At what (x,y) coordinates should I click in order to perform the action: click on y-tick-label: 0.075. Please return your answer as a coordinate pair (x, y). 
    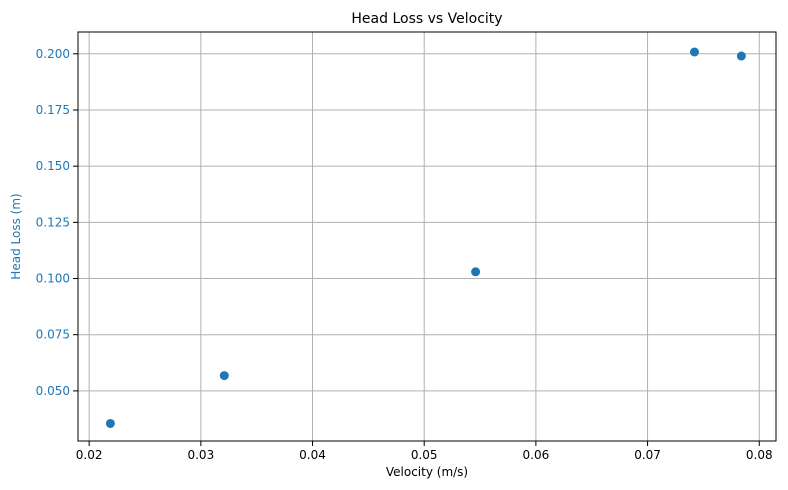
    Looking at the image, I should click on (53, 335).